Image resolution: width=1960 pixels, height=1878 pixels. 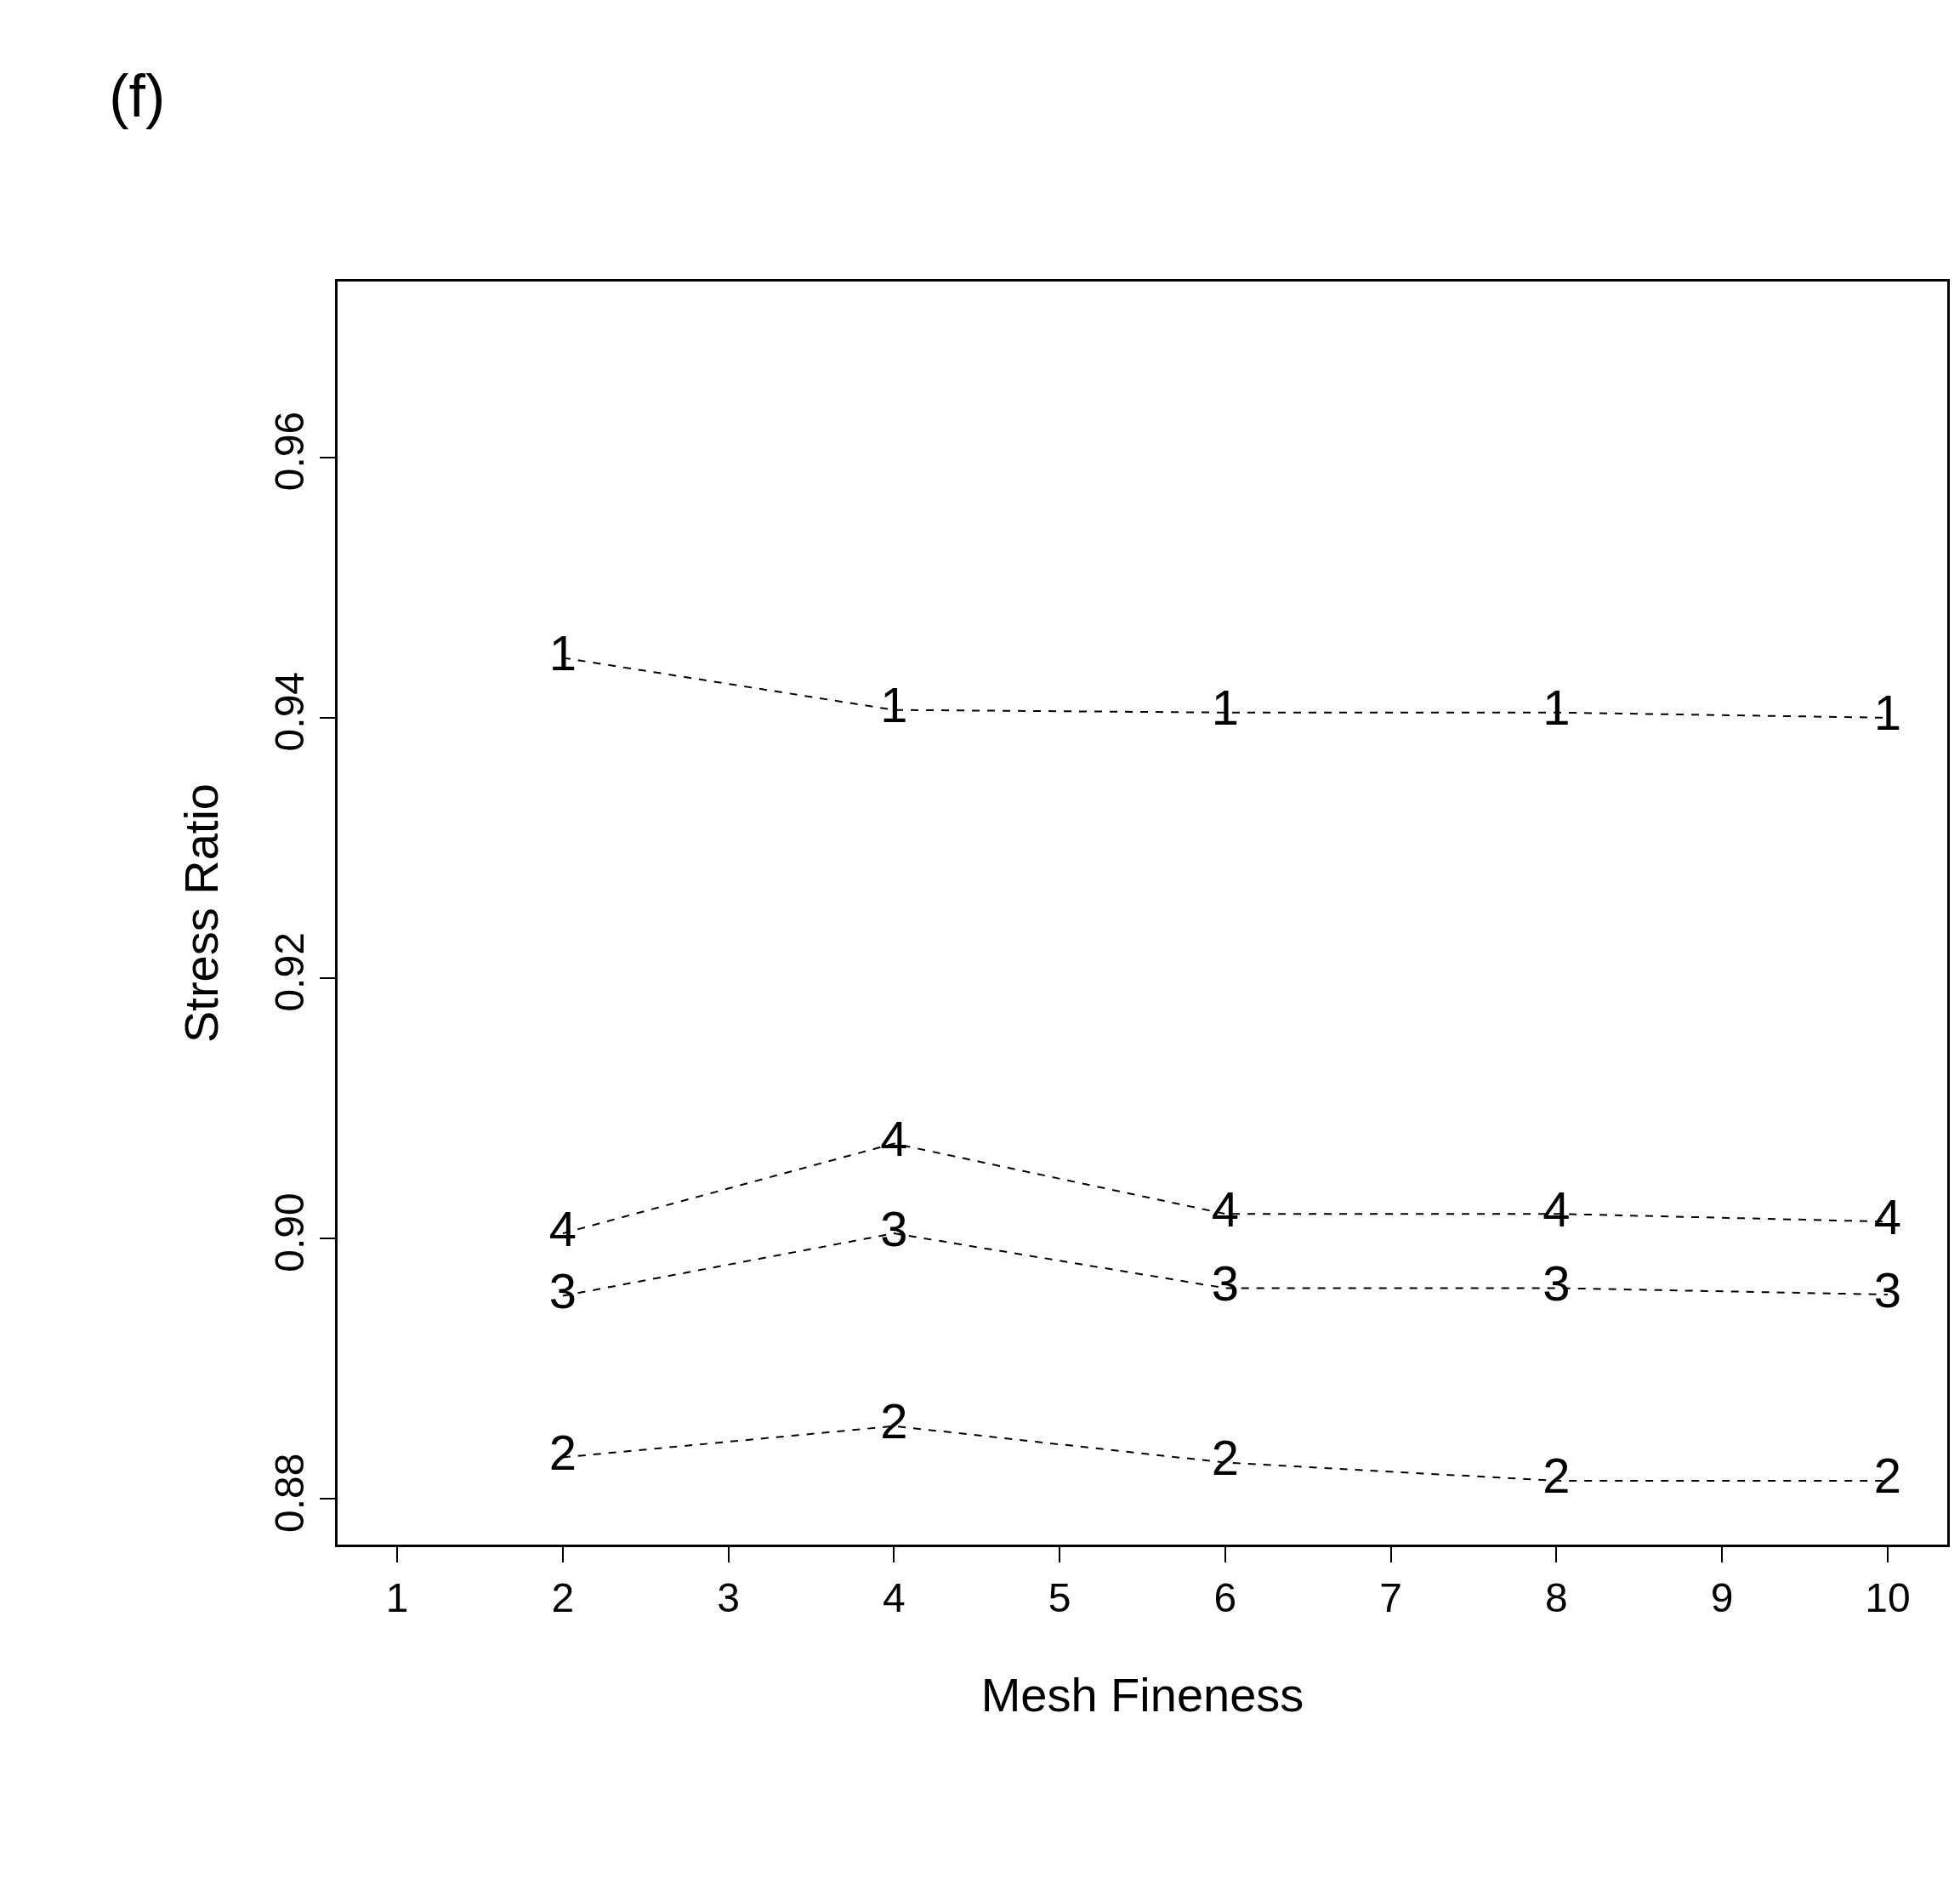 I want to click on x-tick-label: 7, so click(x=1390, y=1597).